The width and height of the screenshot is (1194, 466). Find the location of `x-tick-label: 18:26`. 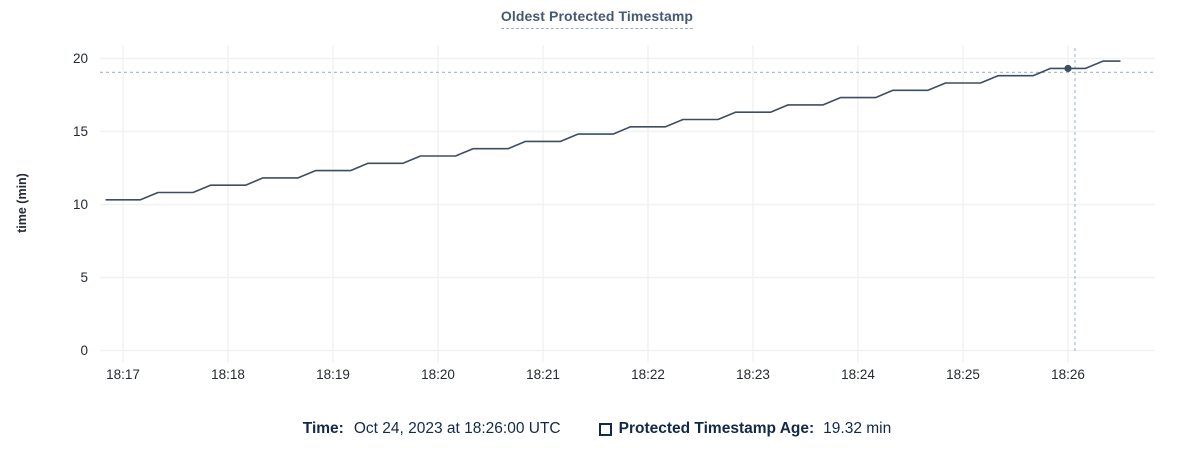

x-tick-label: 18:26 is located at coordinates (1068, 374).